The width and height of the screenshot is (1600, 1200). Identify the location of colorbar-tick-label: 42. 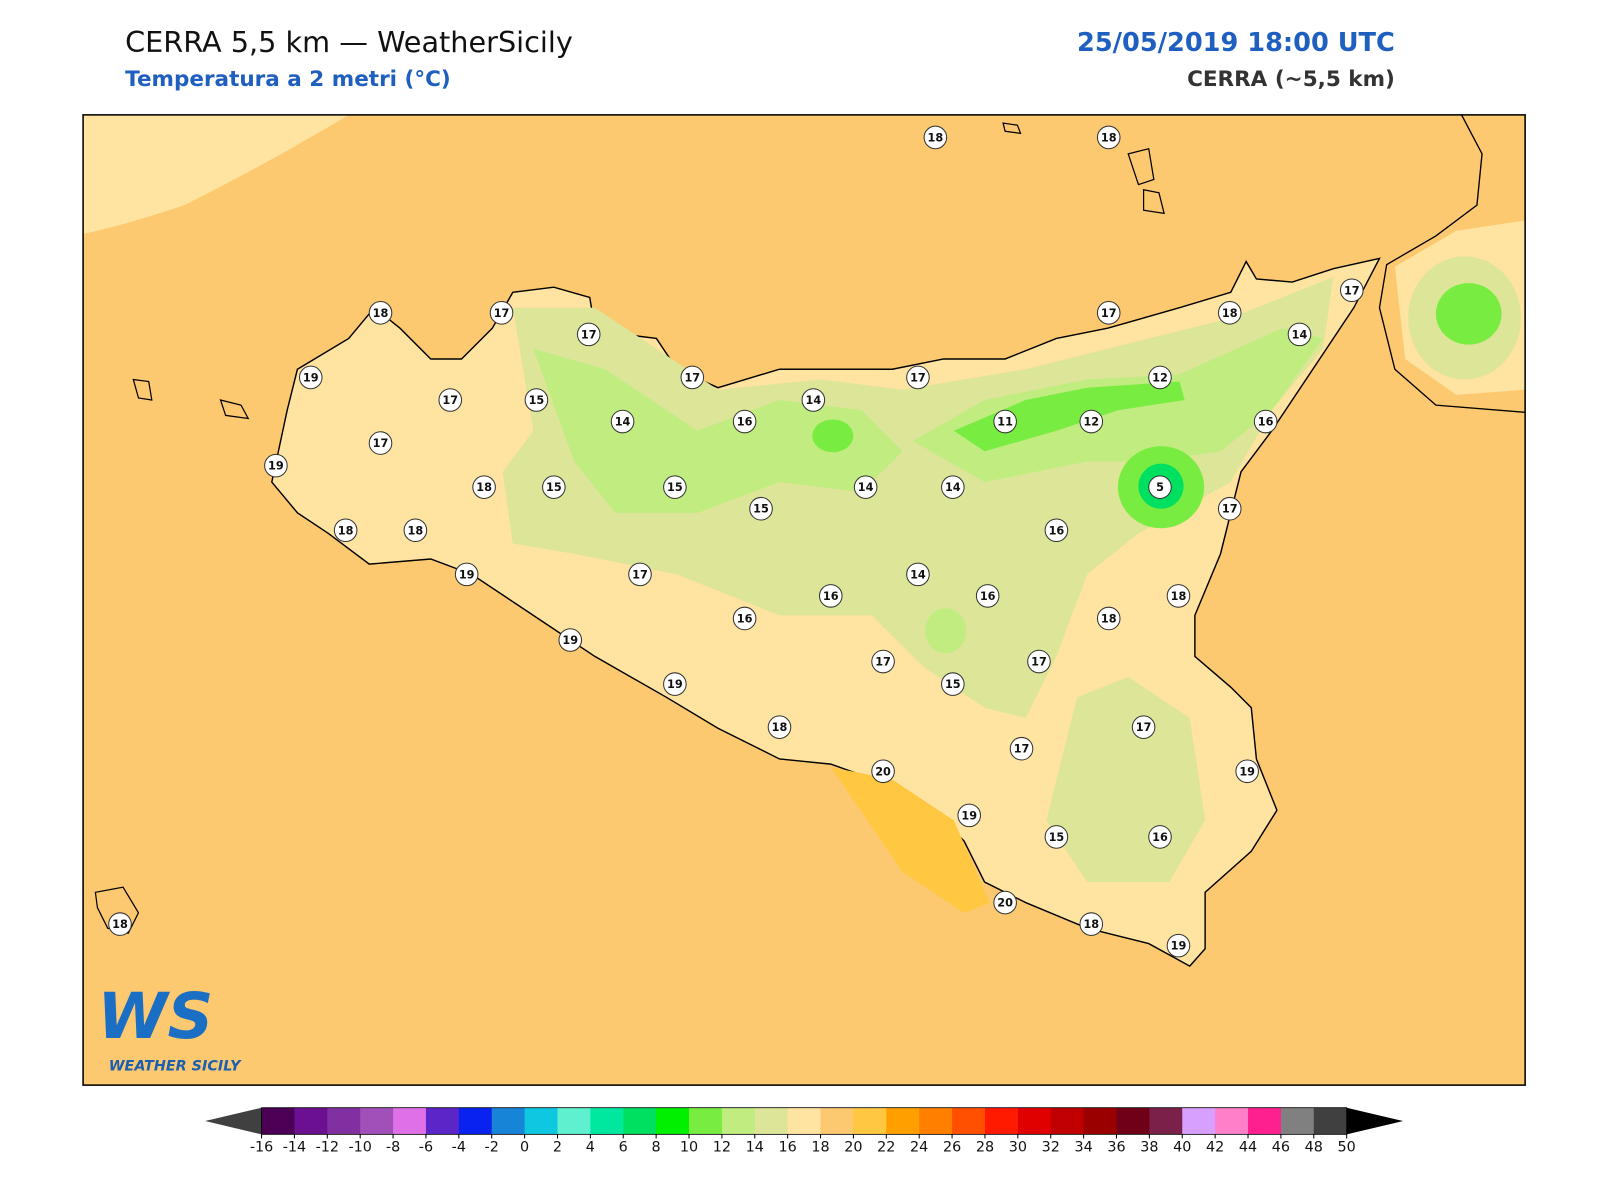
(1215, 1148).